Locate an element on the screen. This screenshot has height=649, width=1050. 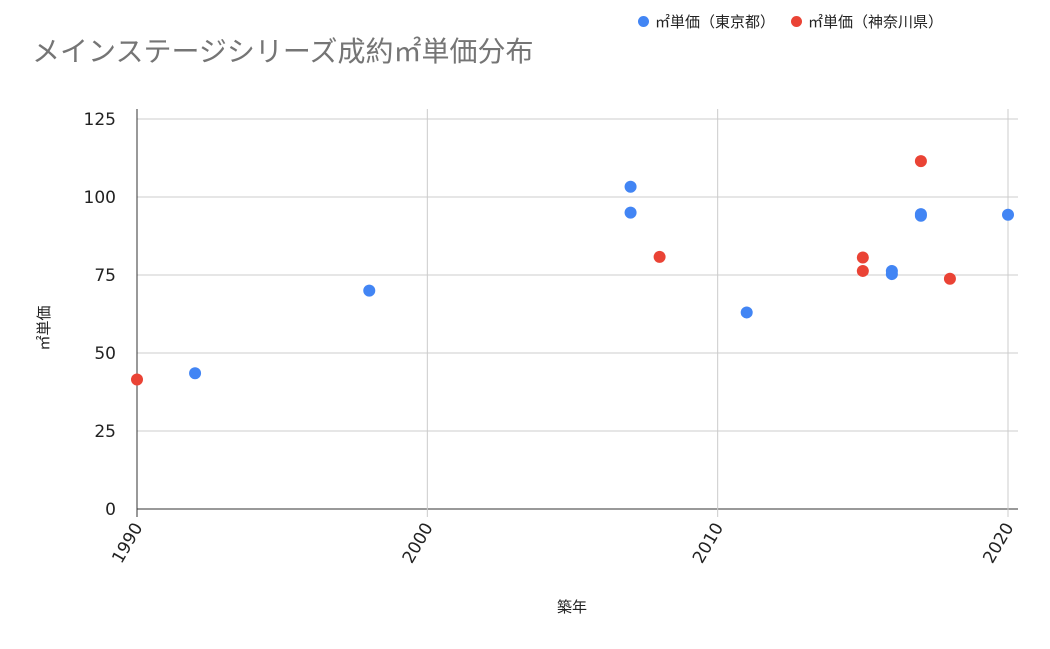
legend-item-kanagawa: ㎡単価（神奈川県） is located at coordinates (867, 21).